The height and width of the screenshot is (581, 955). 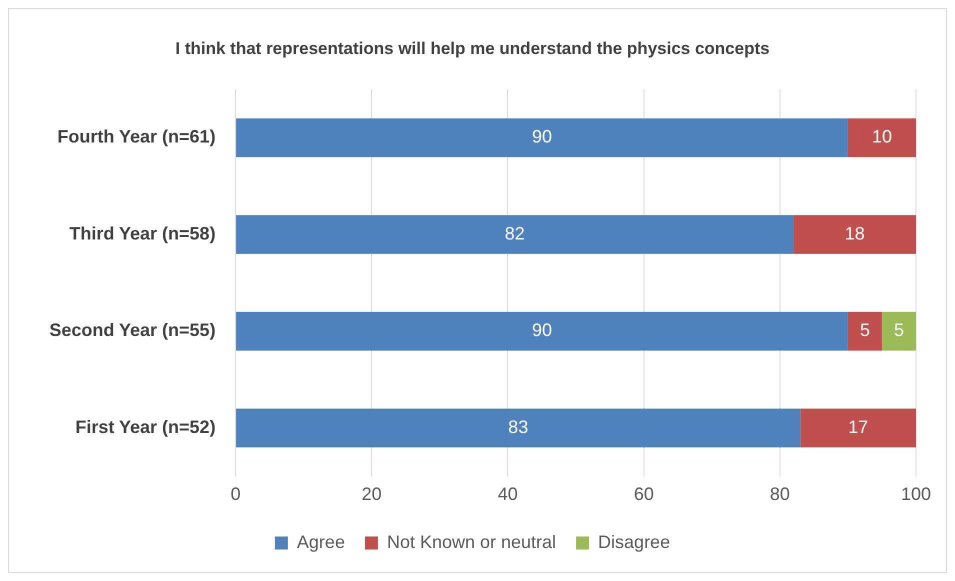 What do you see at coordinates (372, 494) in the screenshot?
I see `x-tick-label: 20` at bounding box center [372, 494].